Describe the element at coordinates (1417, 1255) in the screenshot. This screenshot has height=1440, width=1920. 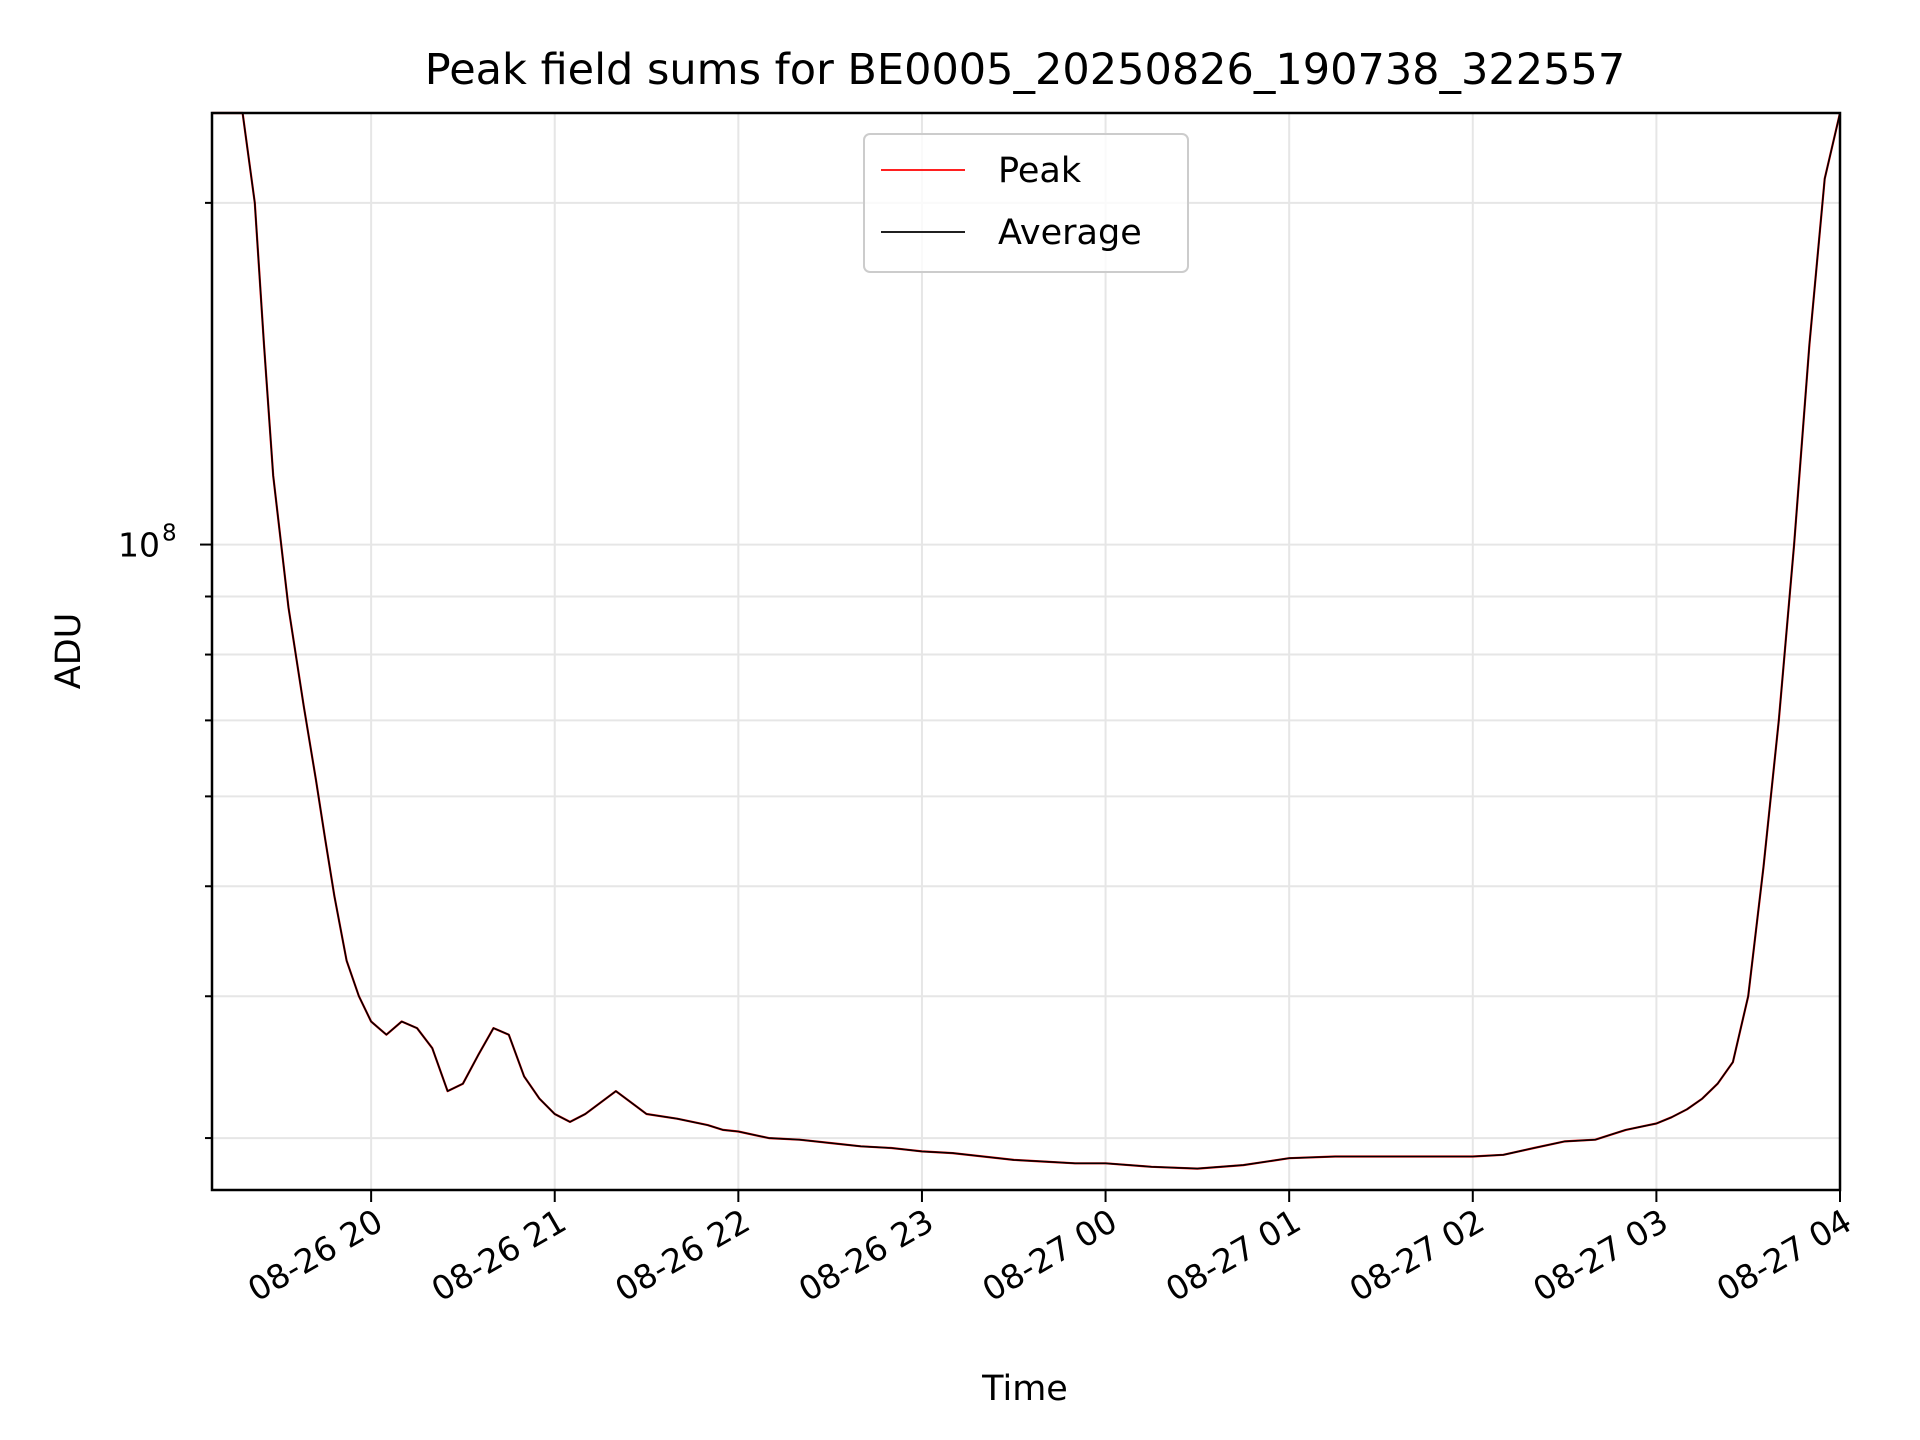
I see `x-tick-label: 08-27 02` at that location.